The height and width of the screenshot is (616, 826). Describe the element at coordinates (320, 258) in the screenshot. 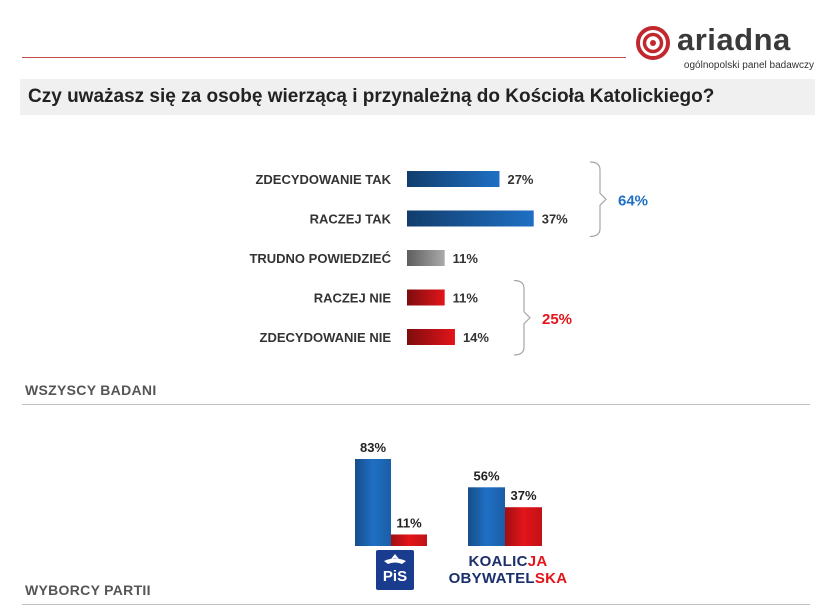

I see `category-label: TRUDNO POWIEDZIEĆ` at that location.